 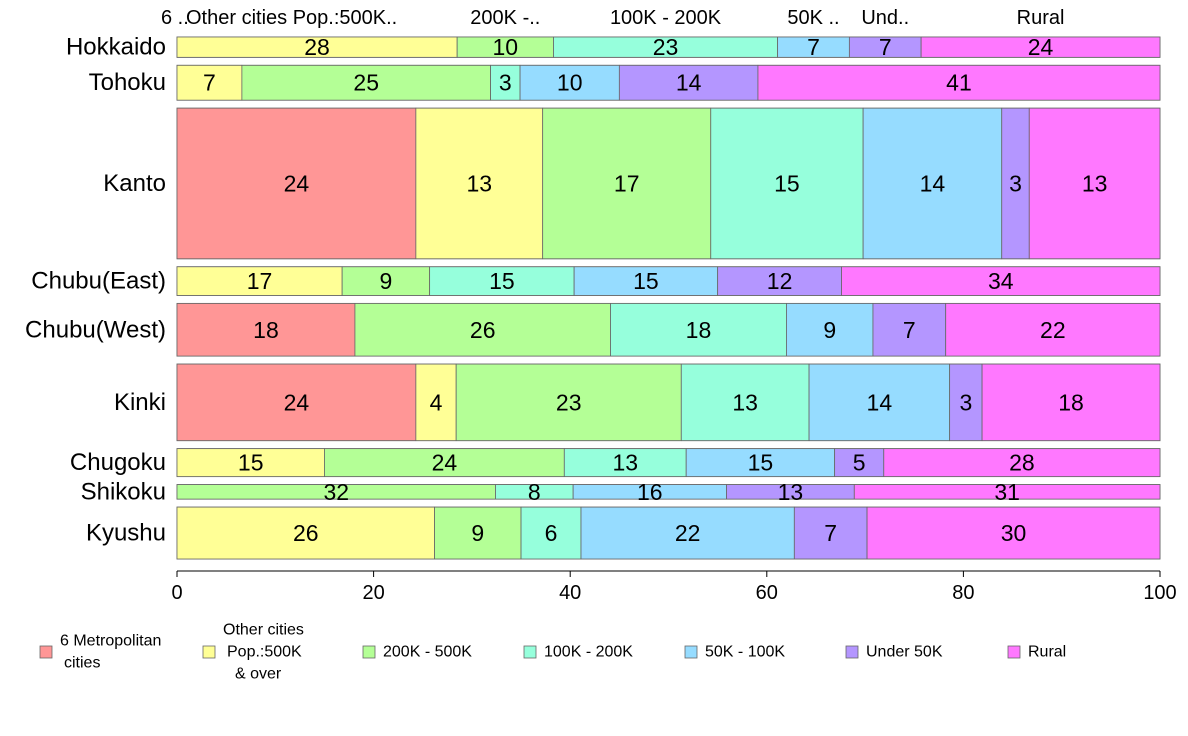 What do you see at coordinates (568, 402) in the screenshot?
I see `bar-segment-kinki-200k-500k` at bounding box center [568, 402].